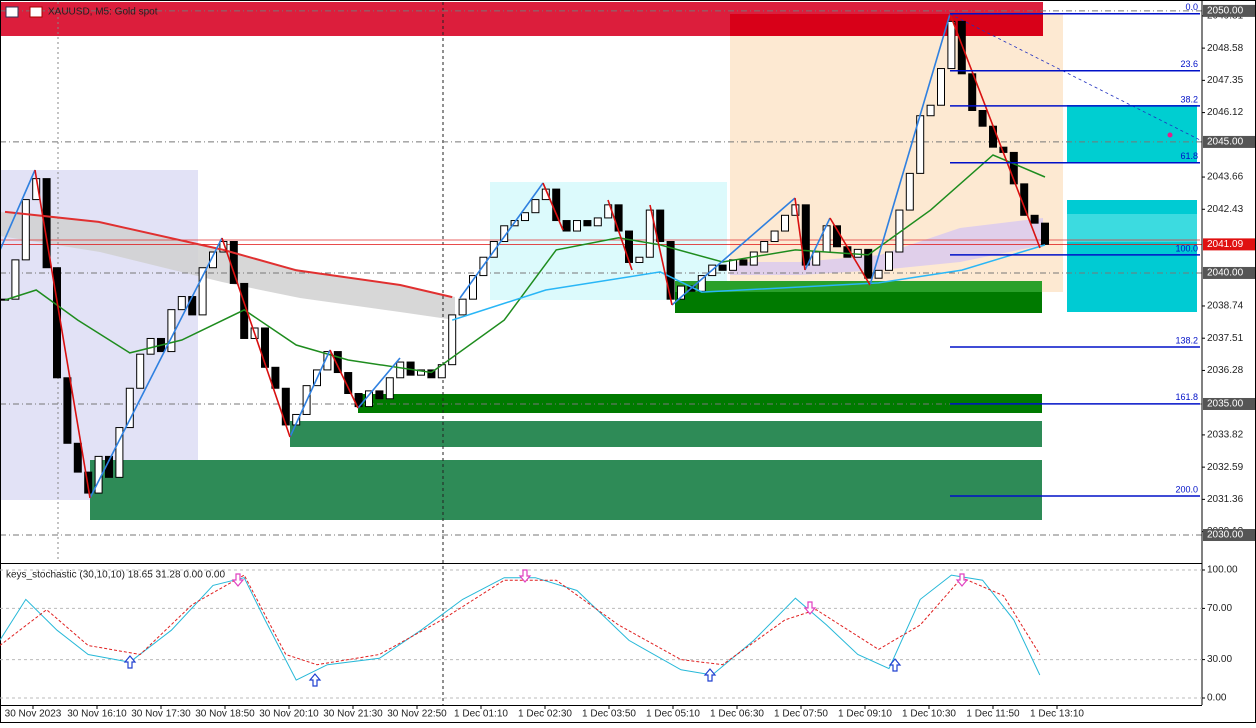  What do you see at coordinates (1189, 64) in the screenshot?
I see `fib-label: 23.6` at bounding box center [1189, 64].